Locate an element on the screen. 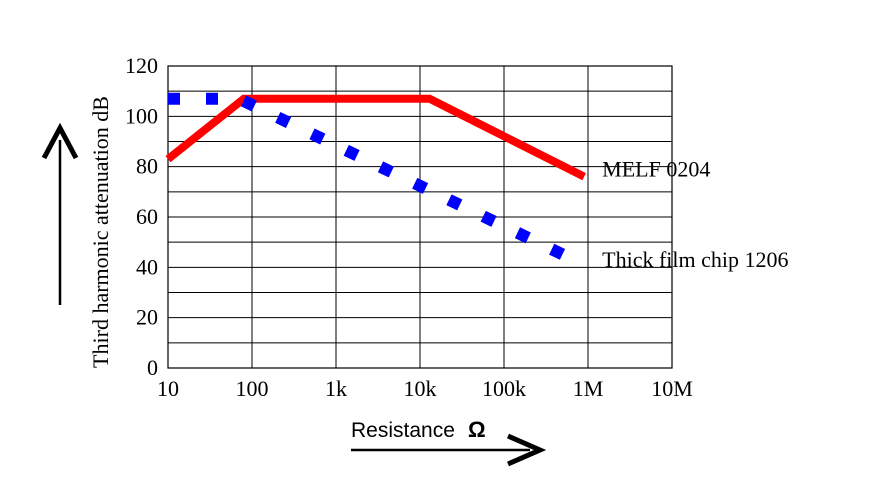 This screenshot has width=880, height=489. series-labels: MELF 0204 Thick film chip 1206 is located at coordinates (695, 214).